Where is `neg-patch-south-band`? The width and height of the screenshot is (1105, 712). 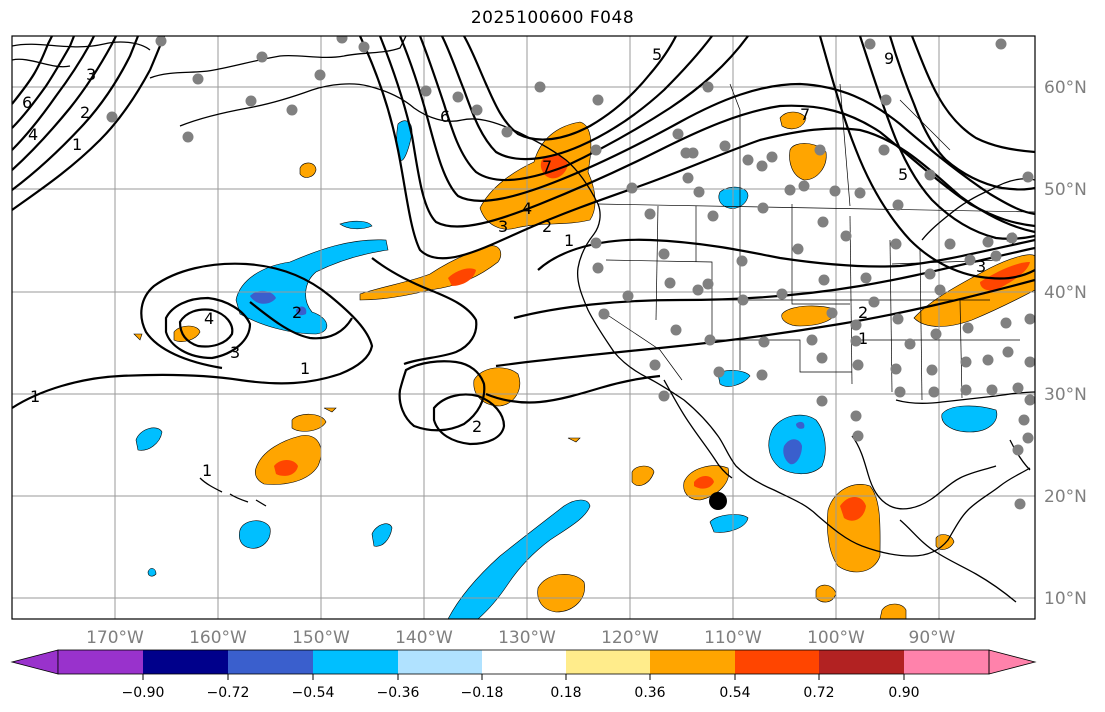
neg-patch-south-band is located at coordinates (519, 559).